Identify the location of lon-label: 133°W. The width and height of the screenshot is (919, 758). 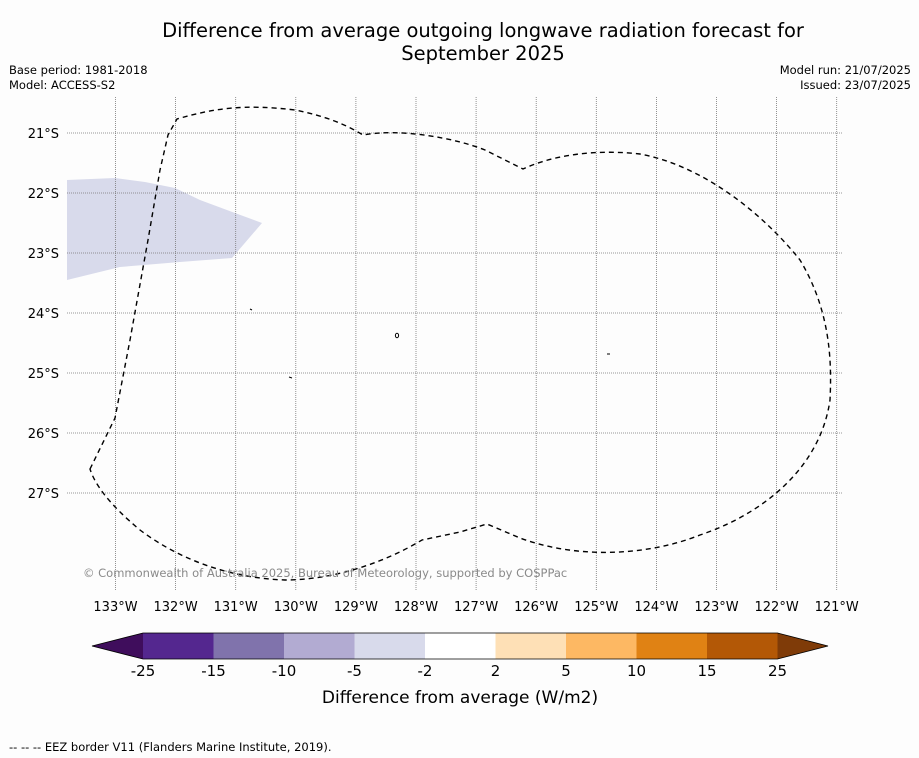
(115, 607).